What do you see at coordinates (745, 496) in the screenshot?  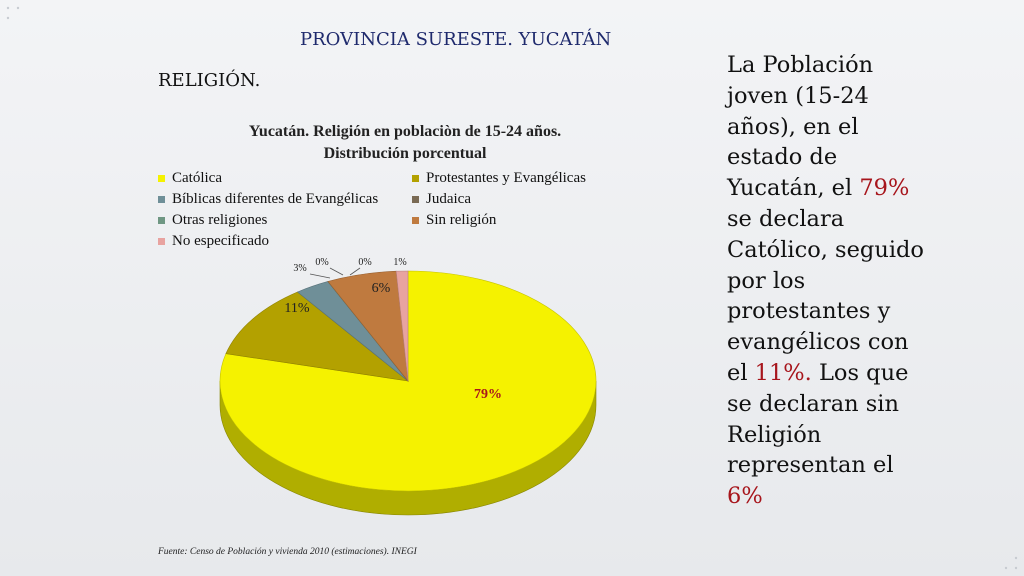 I see `highlight-sin-religion: 6%` at bounding box center [745, 496].